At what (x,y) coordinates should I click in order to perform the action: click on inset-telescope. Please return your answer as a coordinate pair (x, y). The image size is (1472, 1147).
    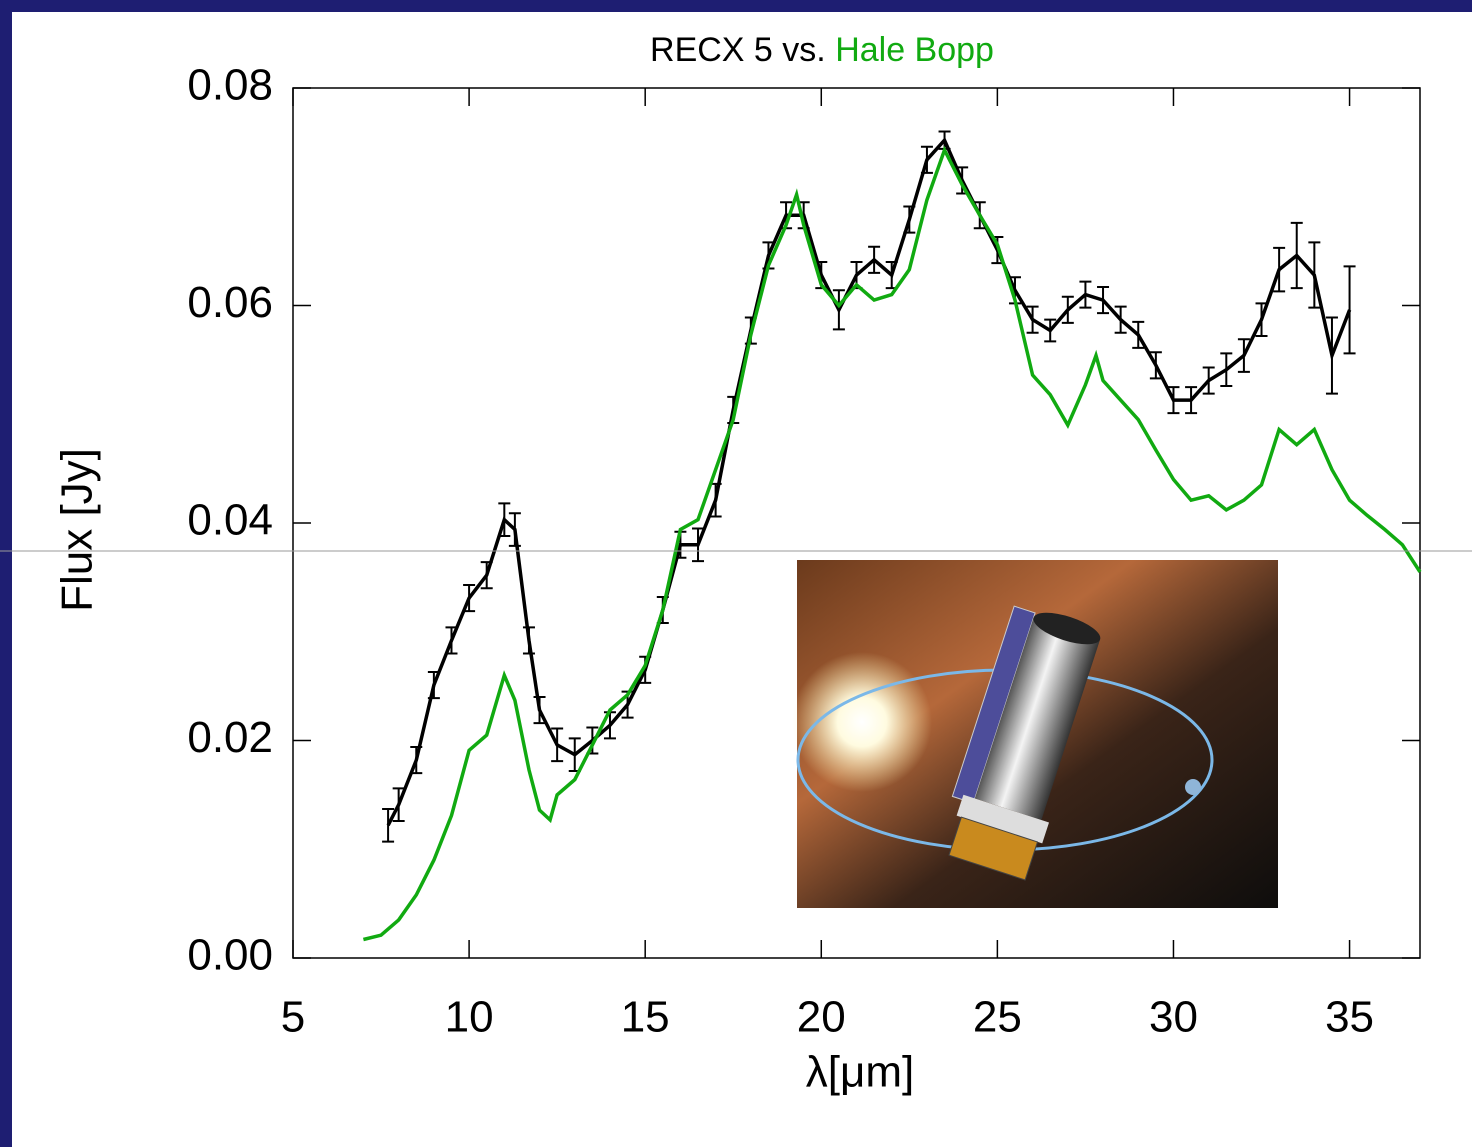
    Looking at the image, I should click on (1024, 743).